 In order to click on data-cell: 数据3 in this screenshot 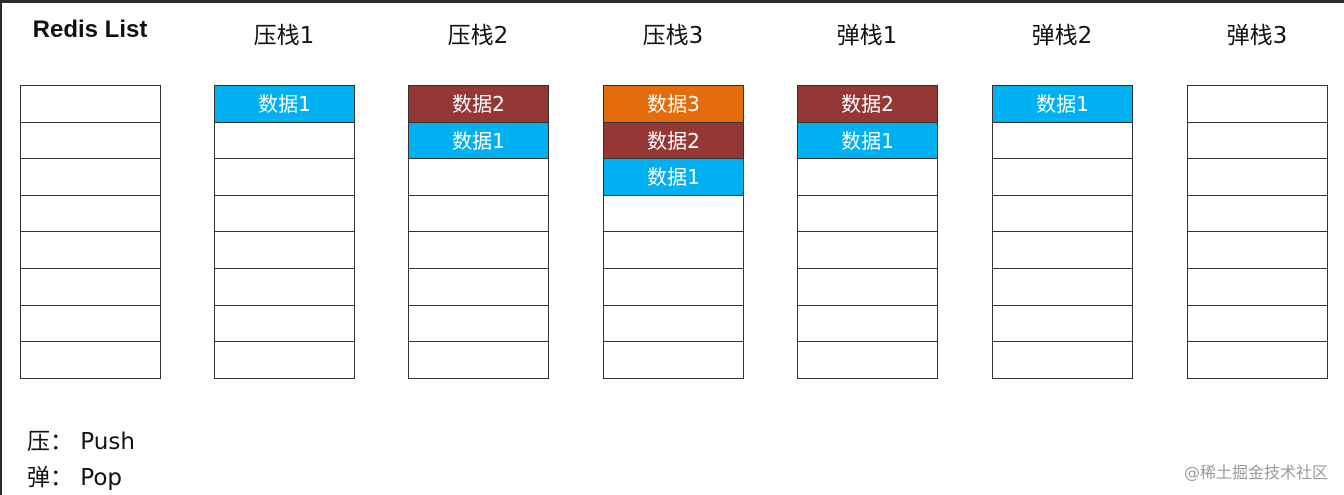, I will do `click(673, 104)`.